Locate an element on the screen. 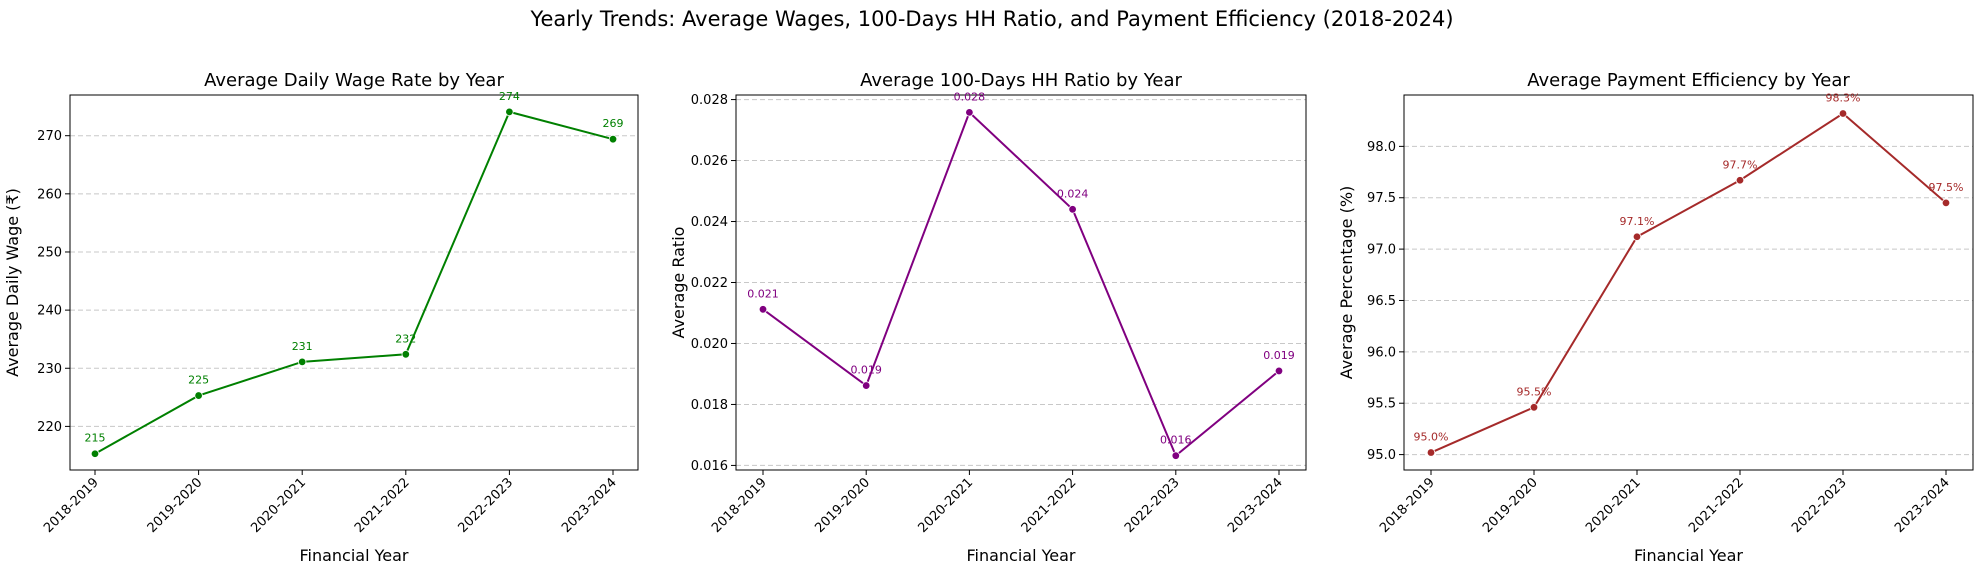  data-label: 232 is located at coordinates (405, 338).